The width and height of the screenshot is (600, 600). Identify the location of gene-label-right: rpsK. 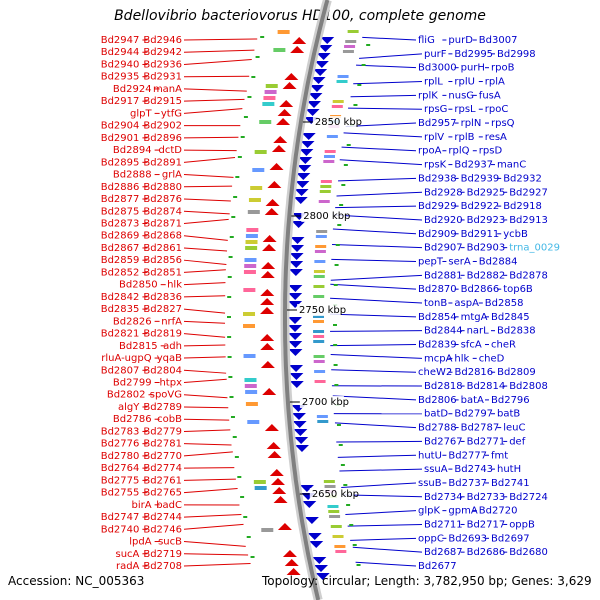
(435, 165).